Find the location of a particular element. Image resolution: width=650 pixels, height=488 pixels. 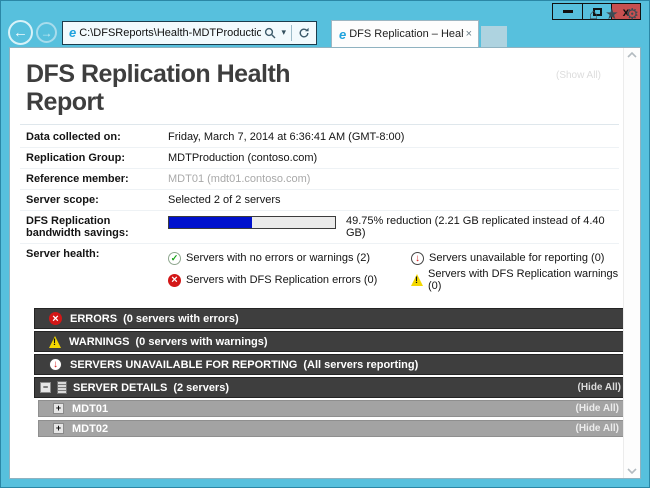

favorites-star-icon: ★ is located at coordinates (612, 14).